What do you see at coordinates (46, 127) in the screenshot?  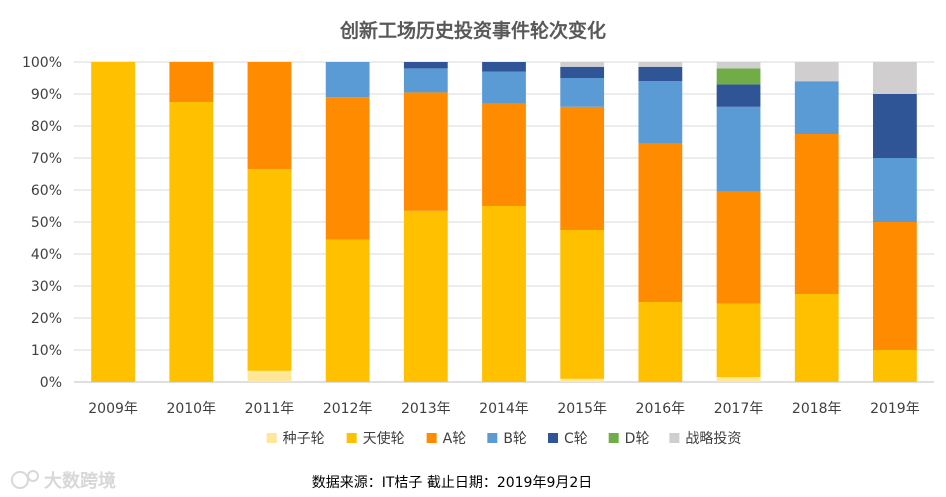 I see `y-tick-label: 80%` at bounding box center [46, 127].